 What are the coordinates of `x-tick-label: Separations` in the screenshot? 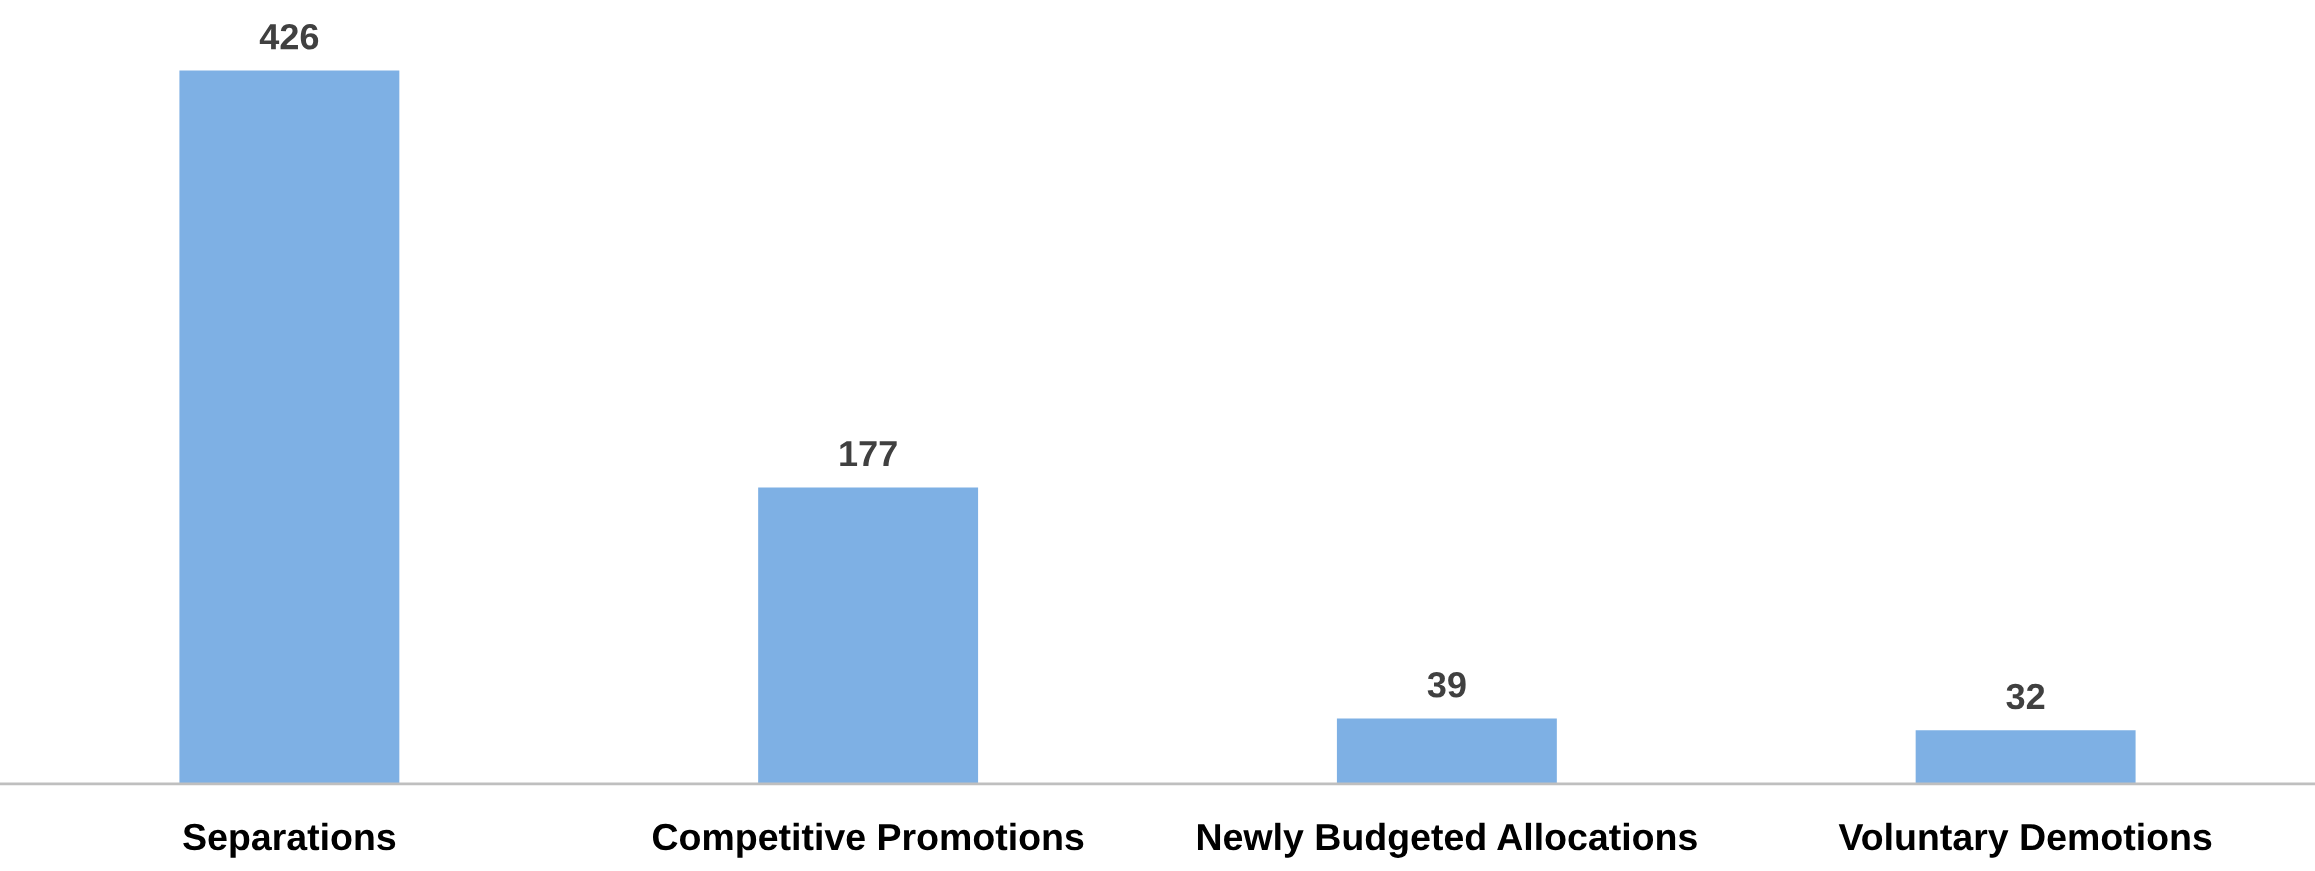 It's located at (289, 840).